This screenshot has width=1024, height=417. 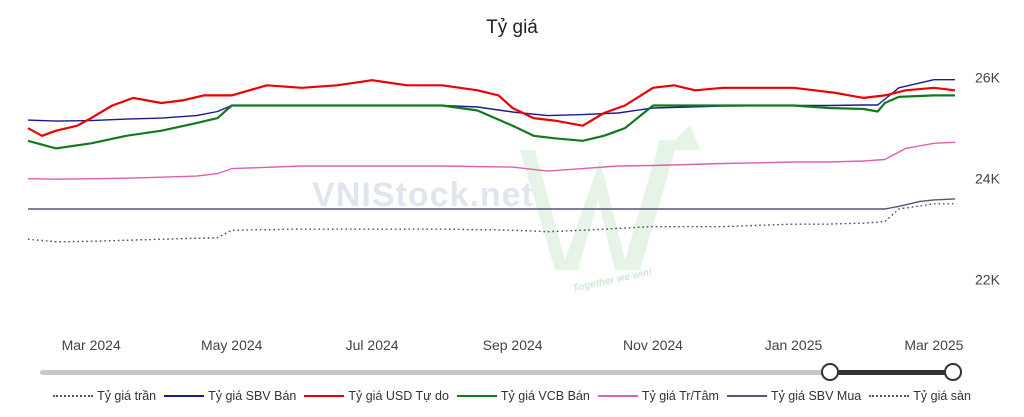 I want to click on y-tick-label: 26K, so click(x=988, y=78).